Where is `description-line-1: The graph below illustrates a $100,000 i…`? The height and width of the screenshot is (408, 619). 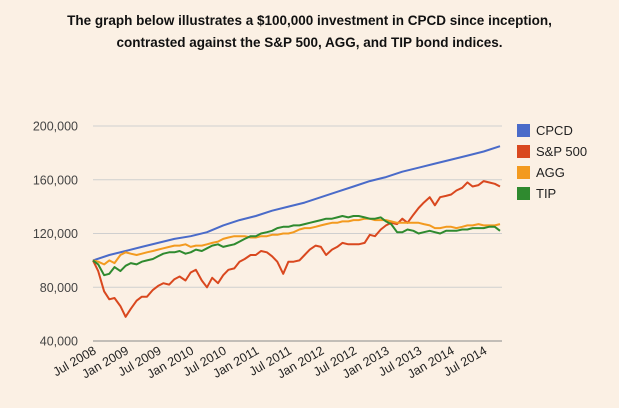
description-line-1: The graph below illustrates a $100,000 i… is located at coordinates (309, 20).